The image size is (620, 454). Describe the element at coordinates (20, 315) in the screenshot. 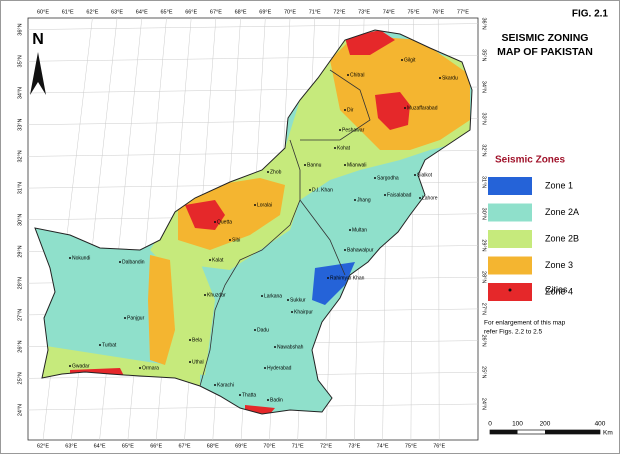

I see `latitude-label: 27°N` at that location.